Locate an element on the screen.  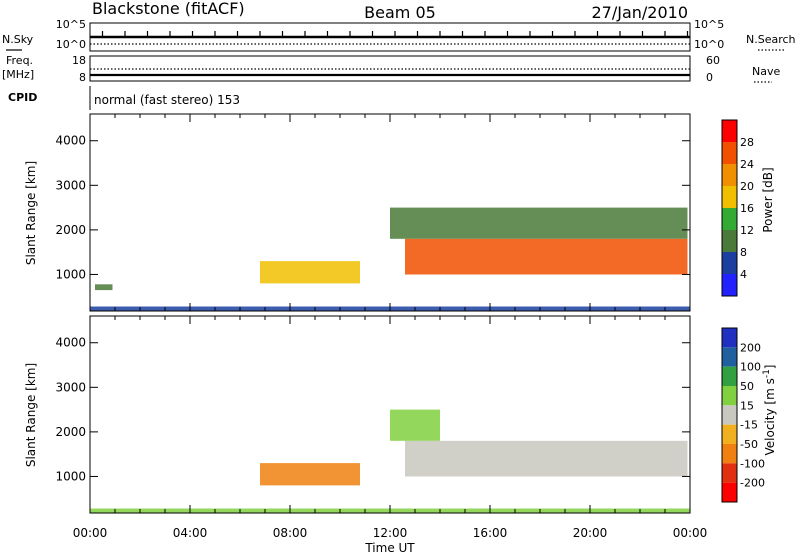
velocity-y-axis-label: Slant Range [km] is located at coordinates (31, 415).